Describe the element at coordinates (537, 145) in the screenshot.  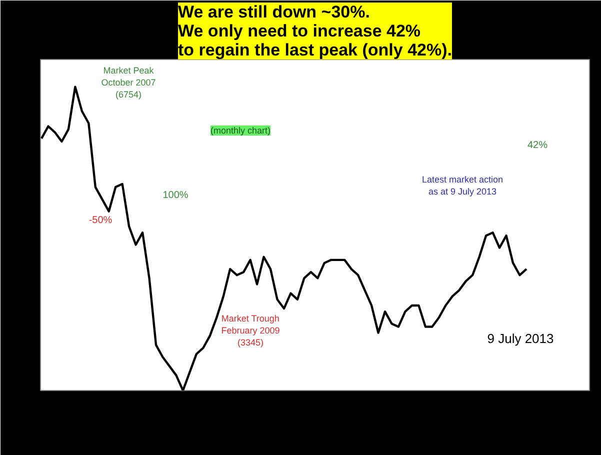
I see `annotation: 42%` at that location.